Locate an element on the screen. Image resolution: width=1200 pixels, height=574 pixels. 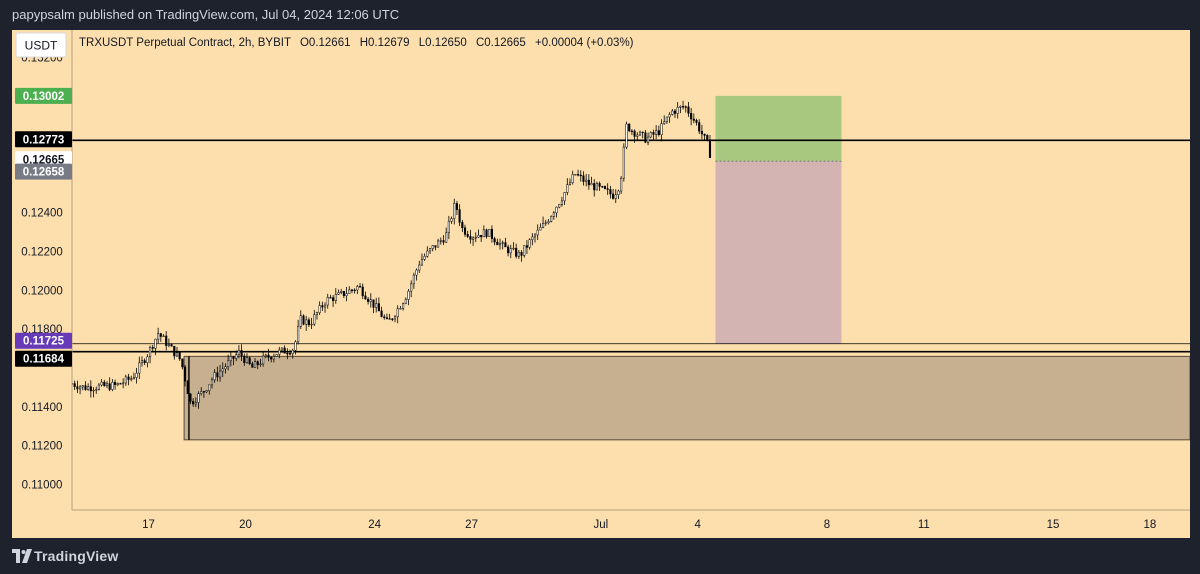
price-label: 0.12658 is located at coordinates (43, 171).